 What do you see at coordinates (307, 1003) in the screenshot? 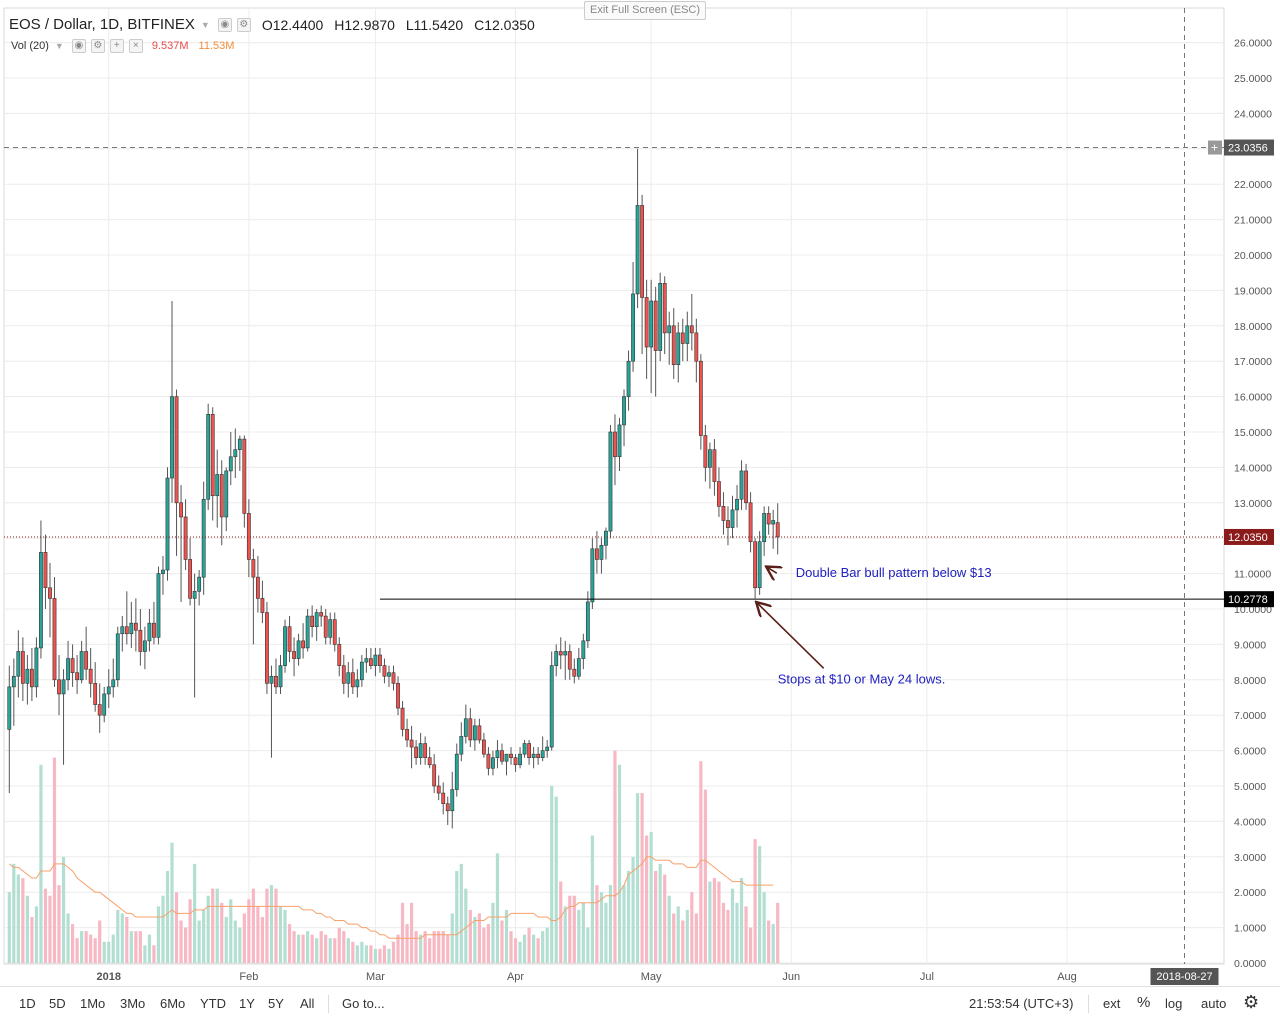
I see `range-button-all: All` at bounding box center [307, 1003].